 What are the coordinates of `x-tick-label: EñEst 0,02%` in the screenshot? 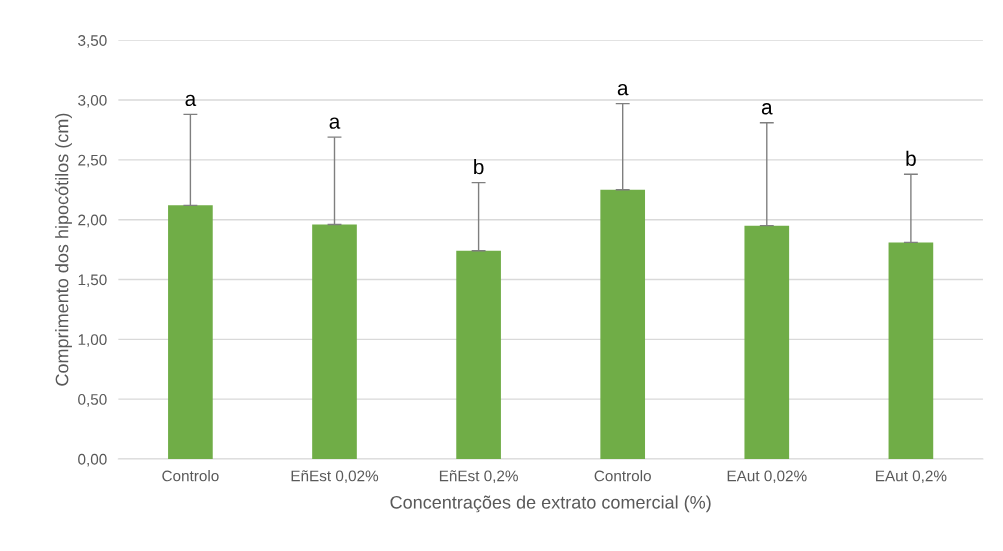 It's located at (335, 477).